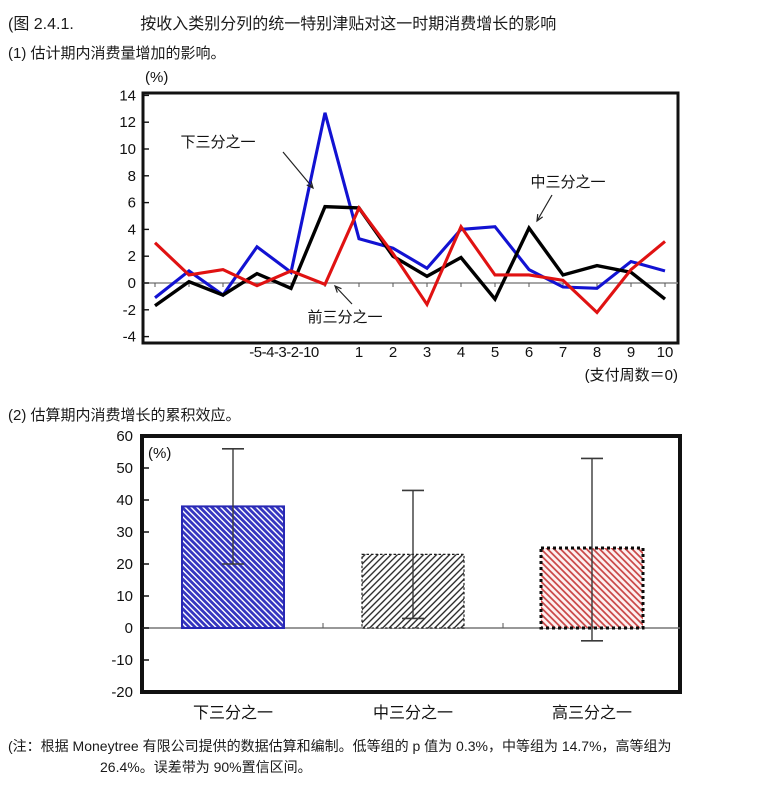  Describe the element at coordinates (427, 352) in the screenshot. I see `x-tick-label: 3` at that location.